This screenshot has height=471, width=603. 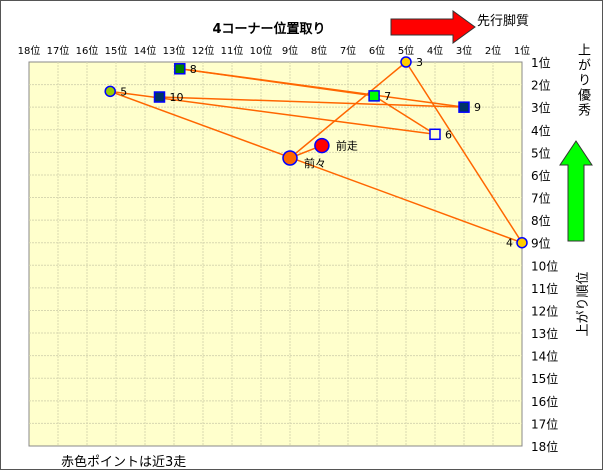 What do you see at coordinates (541, 198) in the screenshot?
I see `y-tick-label: 7位` at bounding box center [541, 198].